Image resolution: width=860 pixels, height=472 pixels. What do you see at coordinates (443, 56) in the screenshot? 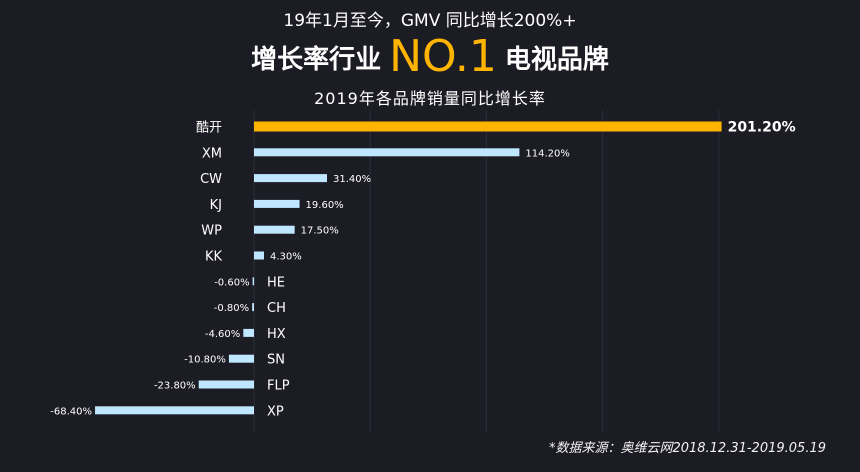
I see `main-title-highlight: NO.1` at bounding box center [443, 56].